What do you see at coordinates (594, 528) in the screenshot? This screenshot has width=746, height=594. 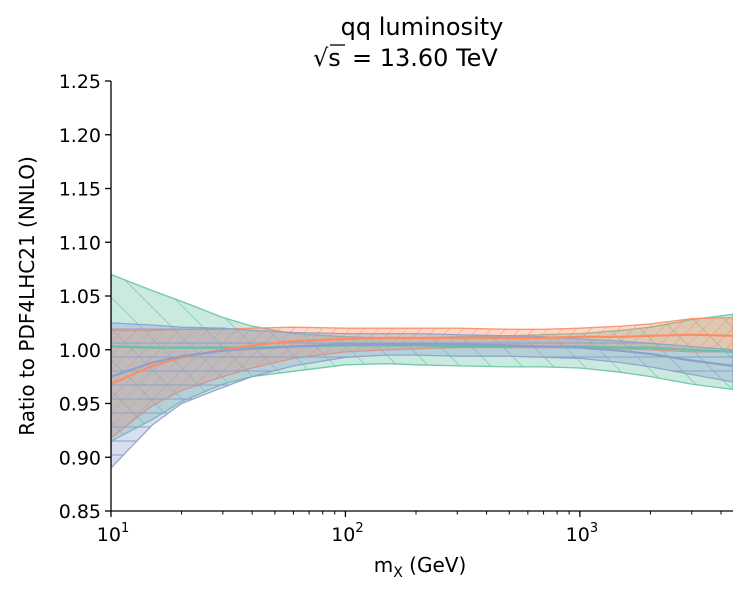 I see `x-tick-exponent: 3` at bounding box center [594, 528].